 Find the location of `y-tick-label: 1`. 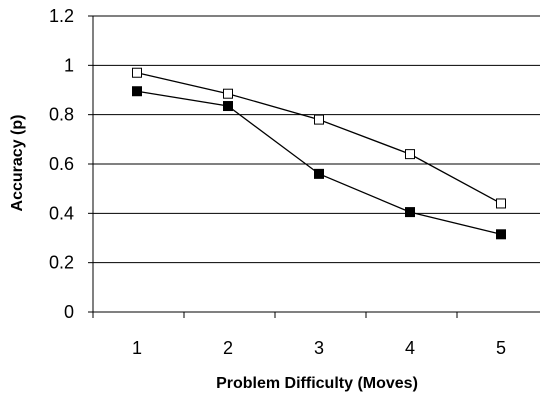

y-tick-label: 1 is located at coordinates (69, 65).